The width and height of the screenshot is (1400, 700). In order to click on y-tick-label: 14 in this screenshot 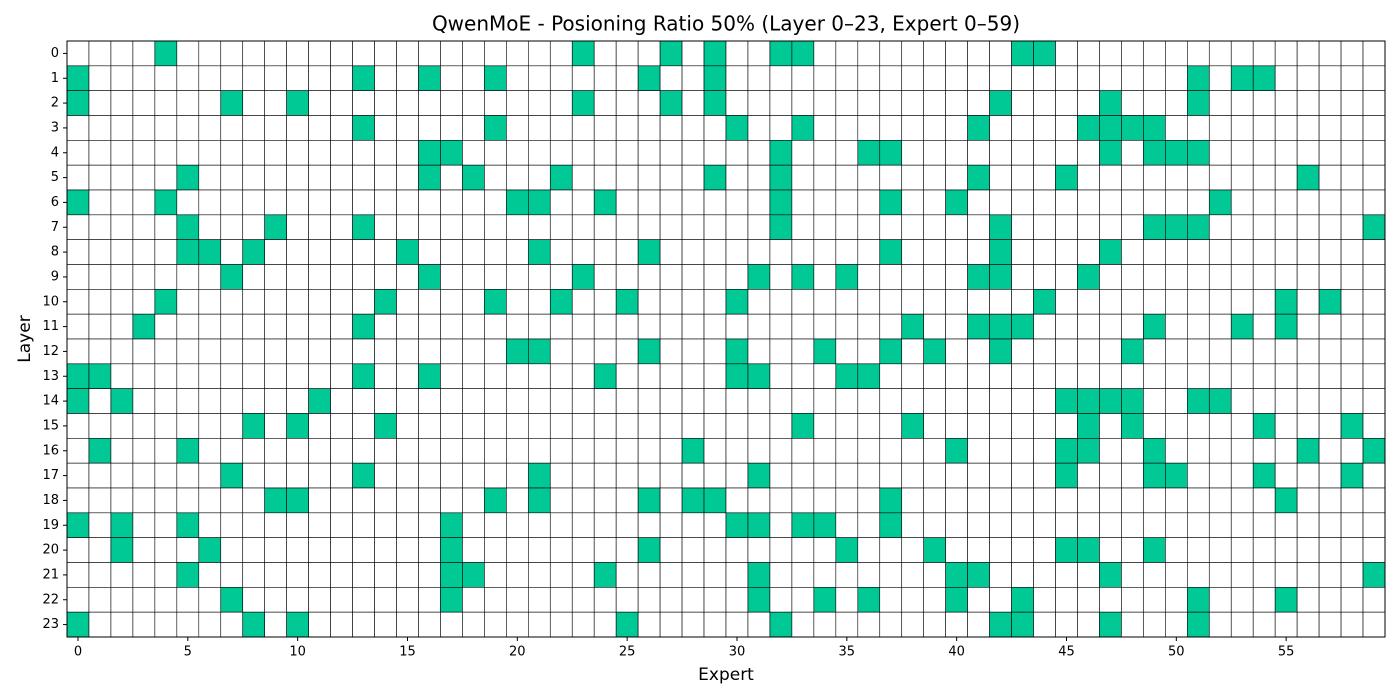, I will do `click(50, 401)`.